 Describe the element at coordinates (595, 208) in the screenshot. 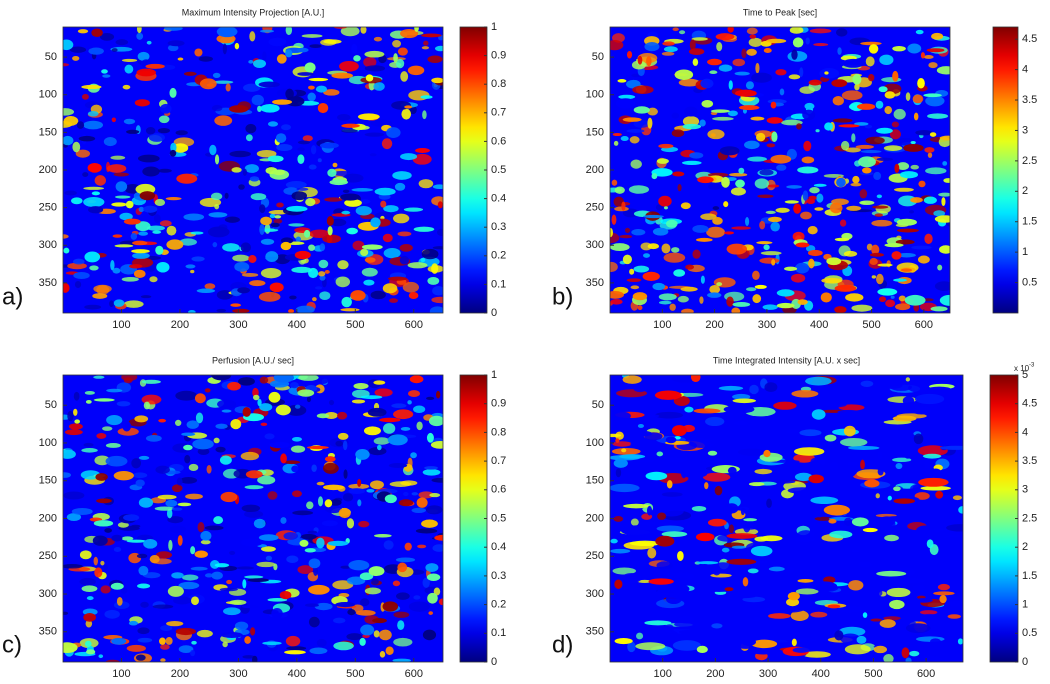

I see `y-tick-label: 250` at that location.